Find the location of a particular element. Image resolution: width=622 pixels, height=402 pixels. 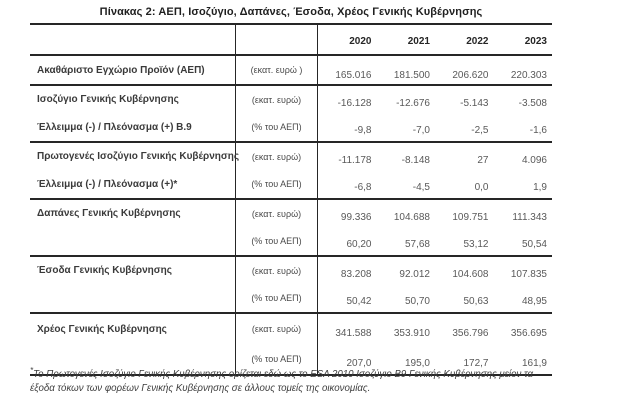

cell-value: -16.128 is located at coordinates (354, 103).